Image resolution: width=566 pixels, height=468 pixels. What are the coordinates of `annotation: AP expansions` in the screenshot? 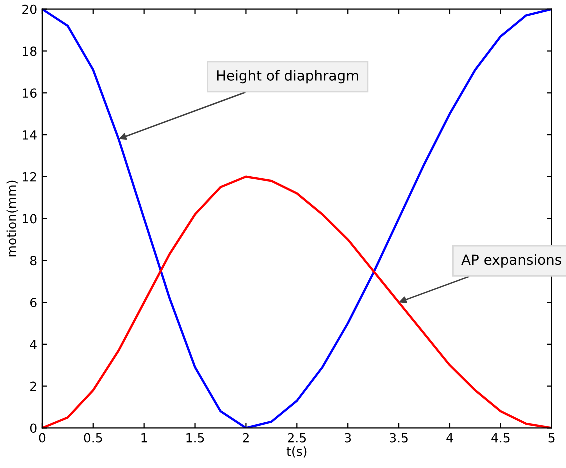 It's located at (512, 261).